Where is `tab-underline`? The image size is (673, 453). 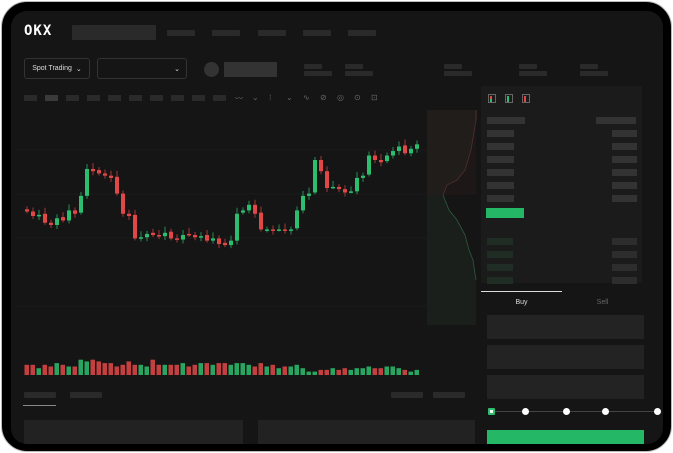 tab-underline is located at coordinates (521, 291).